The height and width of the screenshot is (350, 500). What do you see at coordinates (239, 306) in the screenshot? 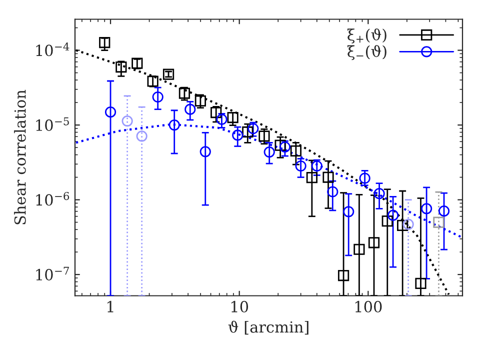
I see `x-tick-label: 10` at bounding box center [239, 306].